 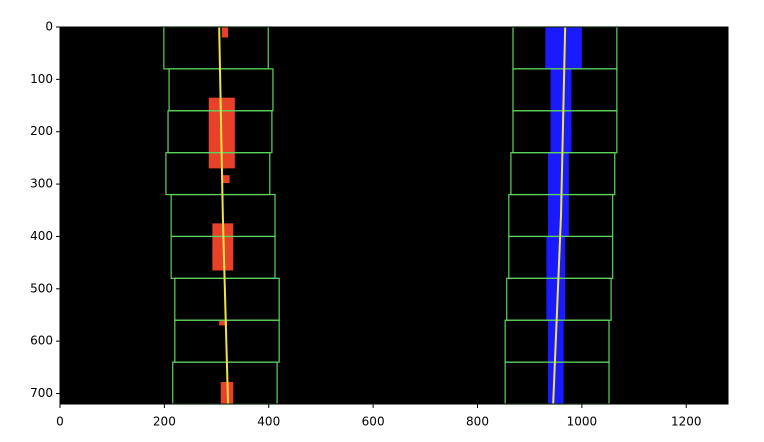 I want to click on y-tick-label: 600, so click(x=41, y=341).